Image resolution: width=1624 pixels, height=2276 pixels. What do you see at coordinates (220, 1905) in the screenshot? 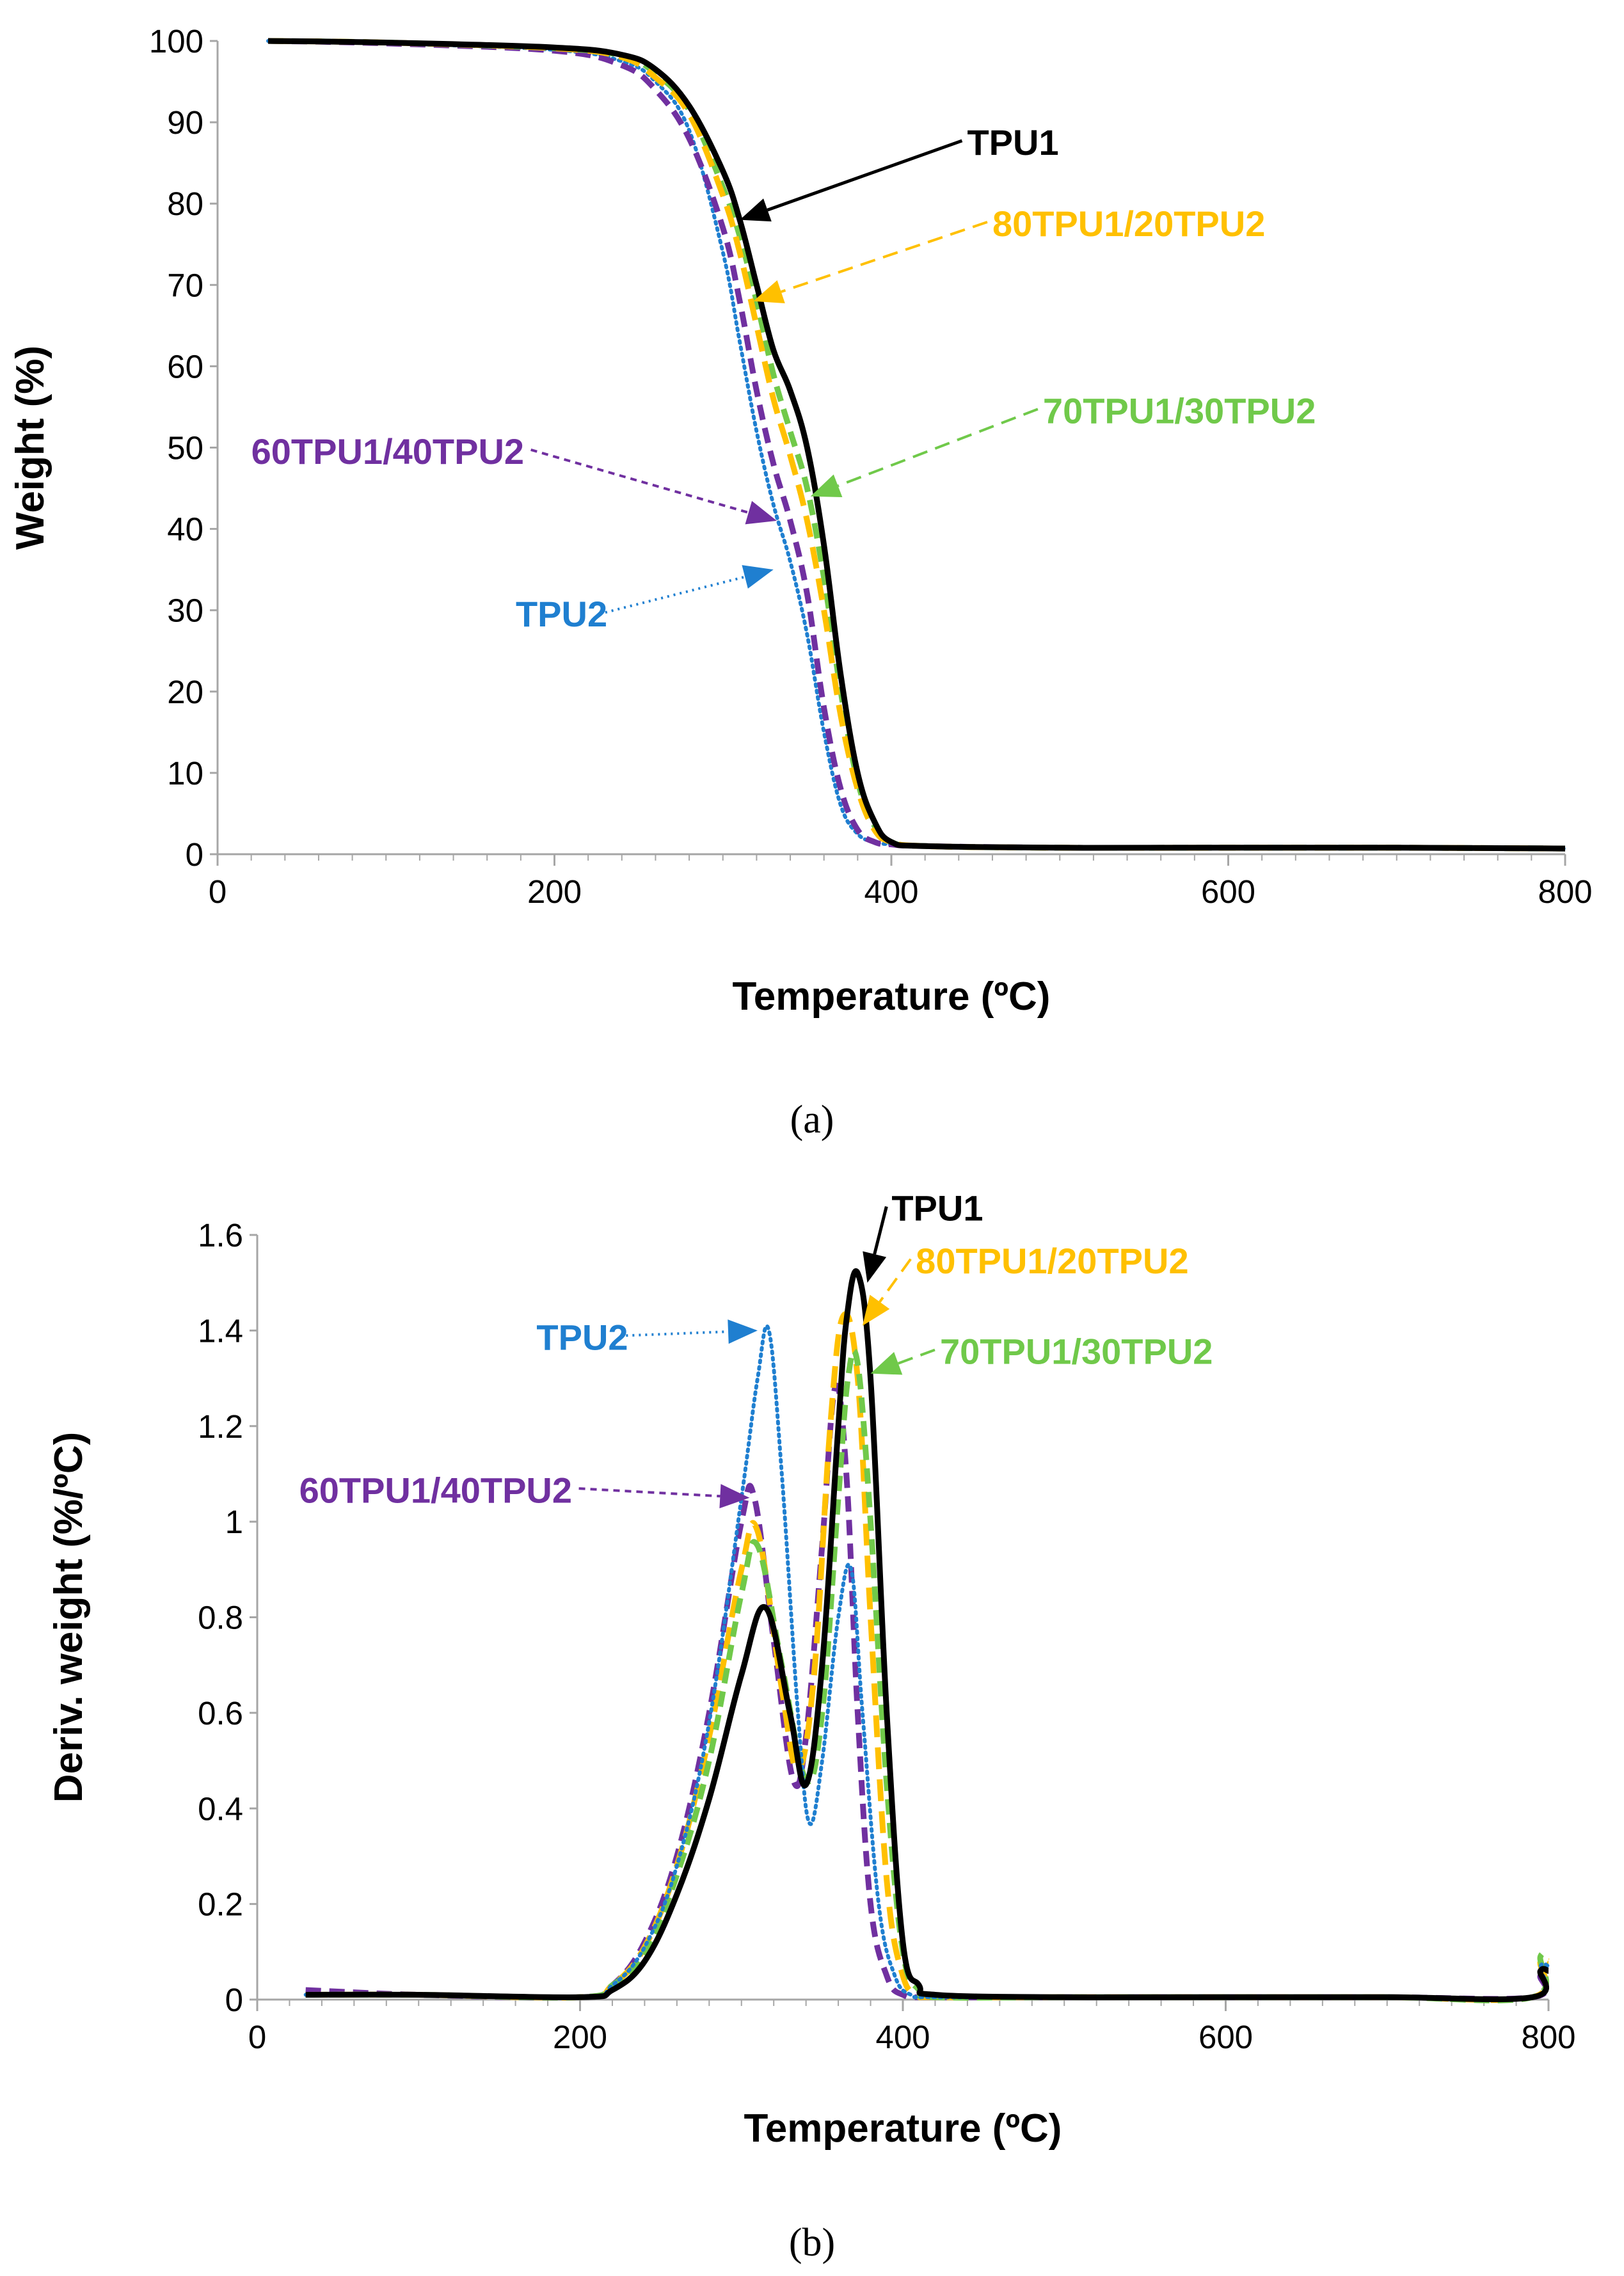
I see `y-tick-label: 0.2` at bounding box center [220, 1905].